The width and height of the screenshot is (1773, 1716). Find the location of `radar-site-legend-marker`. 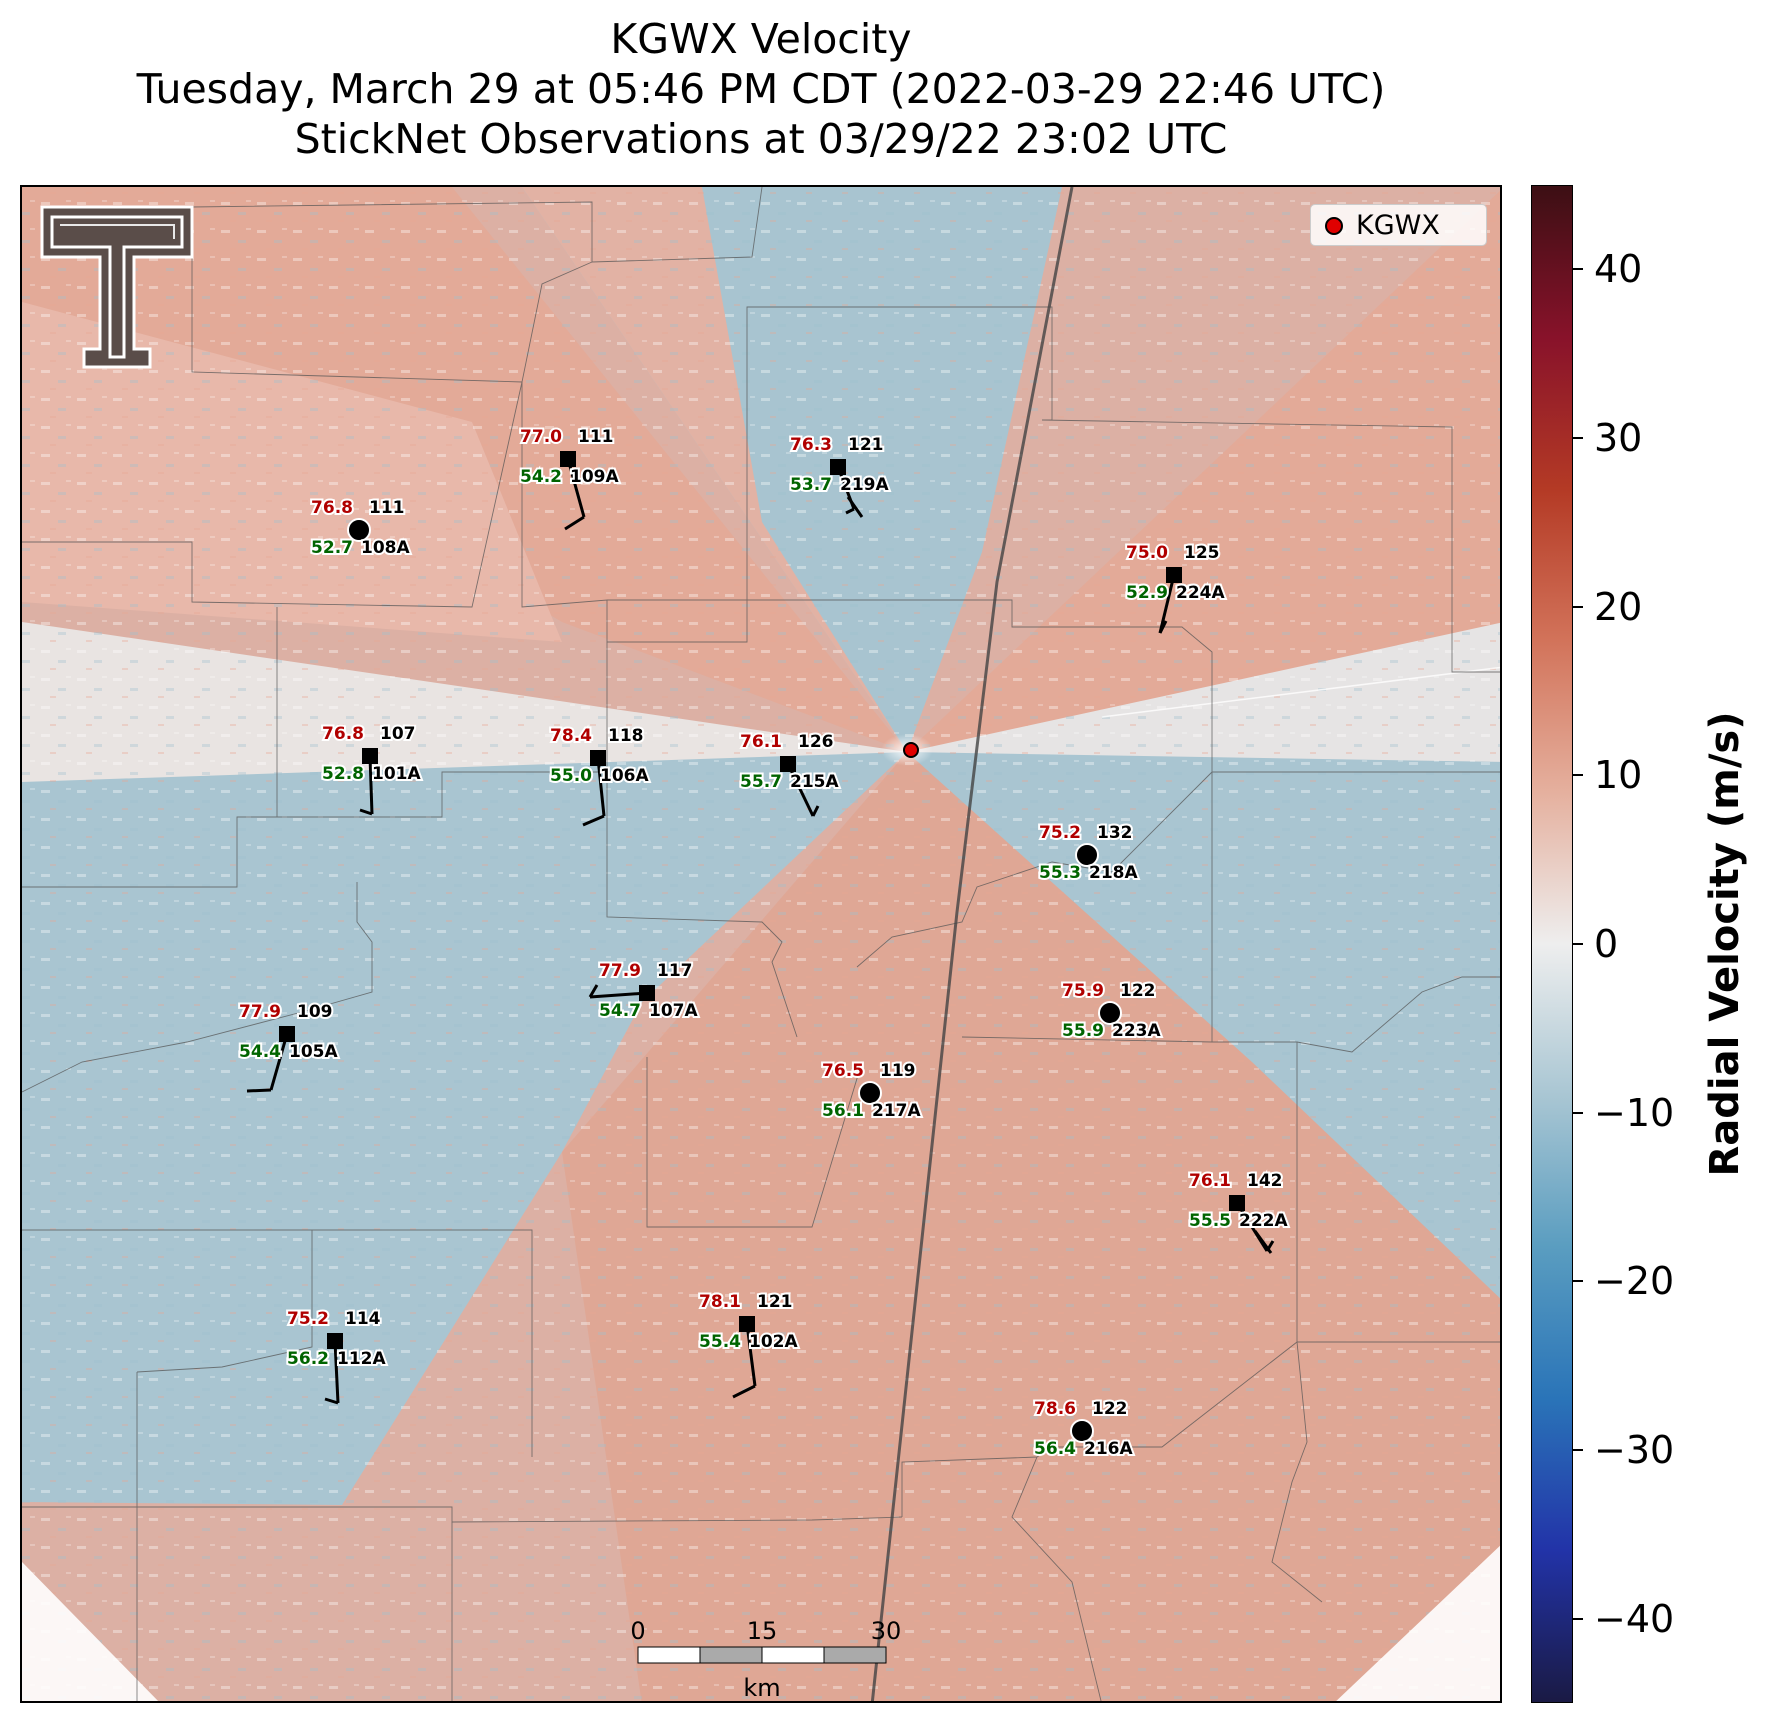

radar-site-legend-marker is located at coordinates (1334, 226).